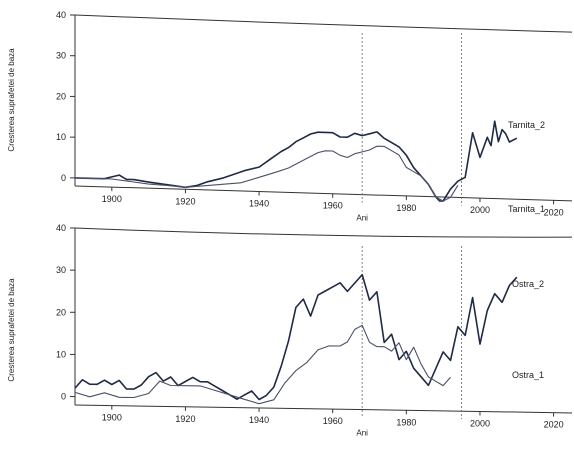  I want to click on series-label: Tarnita_2, so click(526, 125).